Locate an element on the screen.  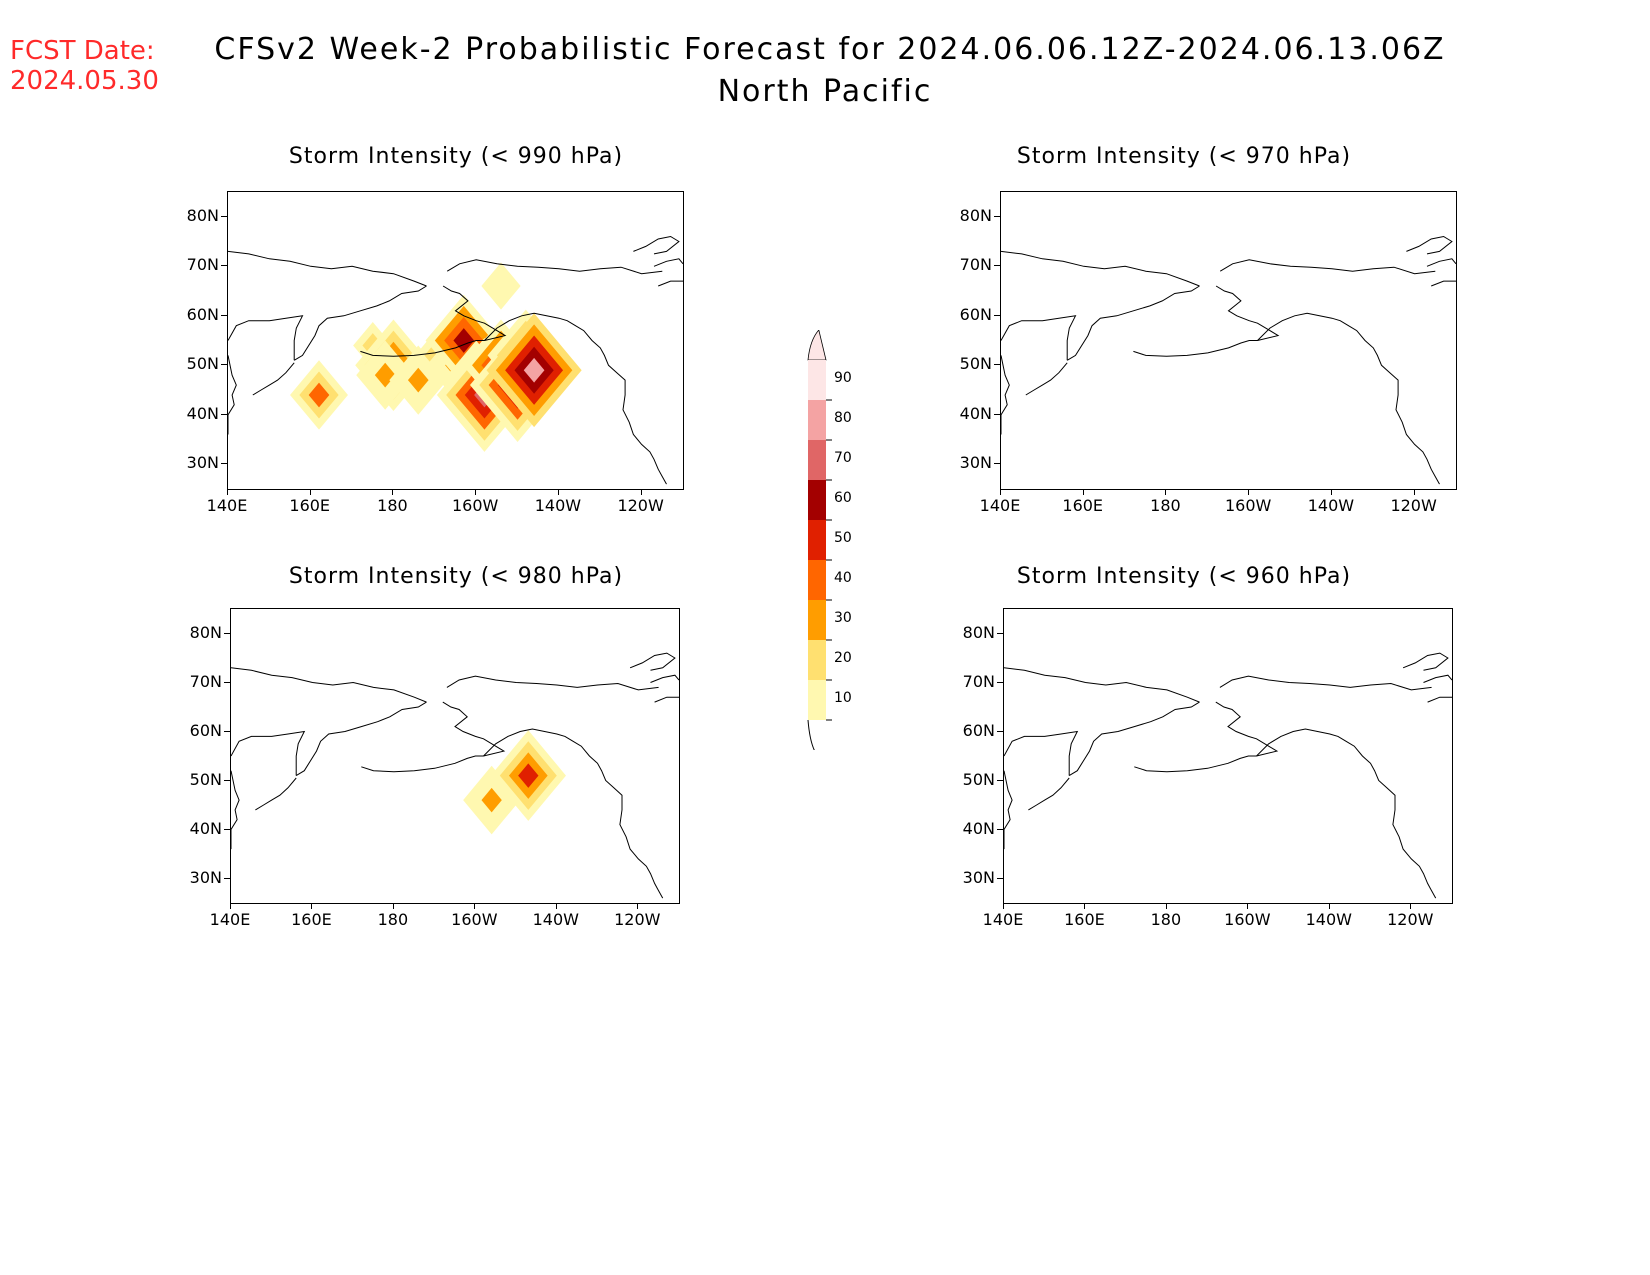
legend-label-70: 70 is located at coordinates (843, 458).